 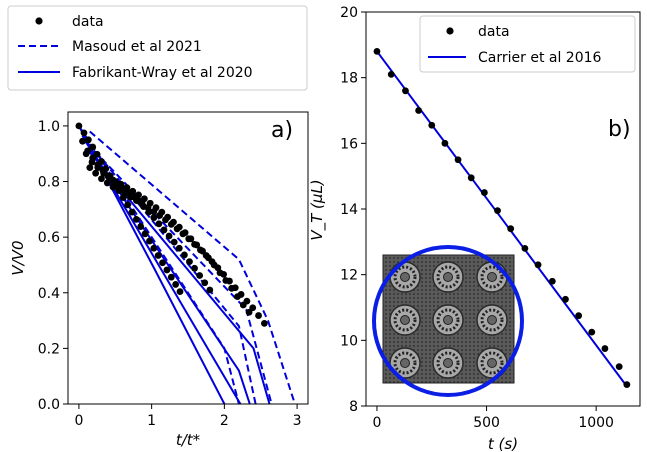 What do you see at coordinates (486, 423) in the screenshot?
I see `x-tick-label: 500` at bounding box center [486, 423].